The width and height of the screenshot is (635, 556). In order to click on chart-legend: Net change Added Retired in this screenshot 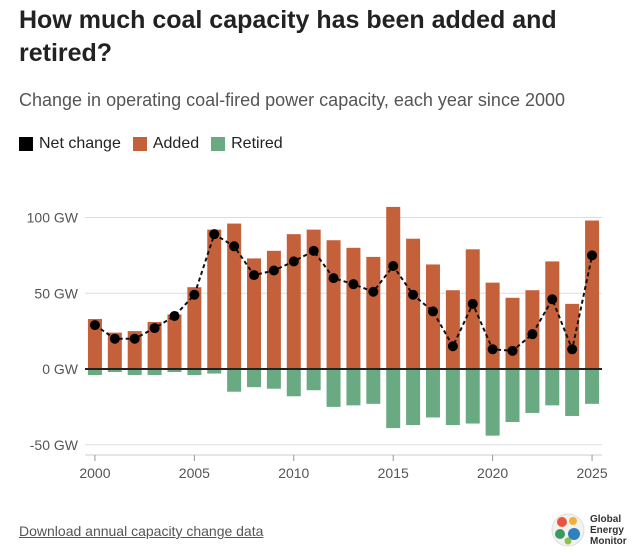, I will do `click(157, 144)`.